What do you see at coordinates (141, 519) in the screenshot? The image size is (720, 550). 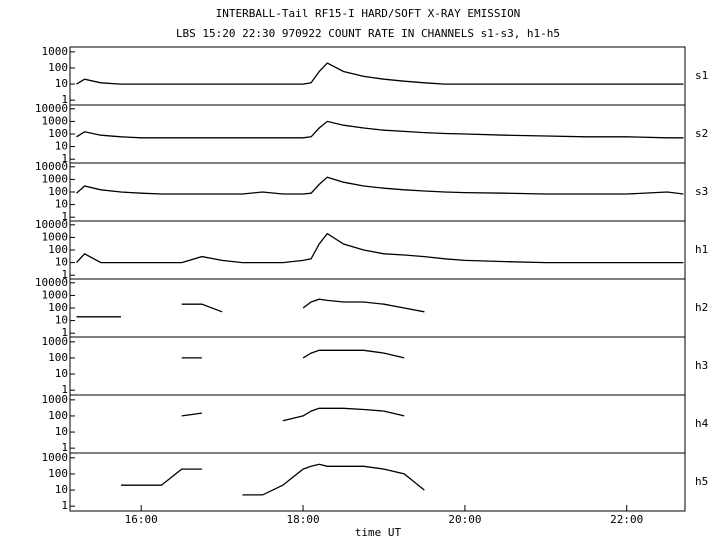 I see `x-tick-label: 16:00` at bounding box center [141, 519].